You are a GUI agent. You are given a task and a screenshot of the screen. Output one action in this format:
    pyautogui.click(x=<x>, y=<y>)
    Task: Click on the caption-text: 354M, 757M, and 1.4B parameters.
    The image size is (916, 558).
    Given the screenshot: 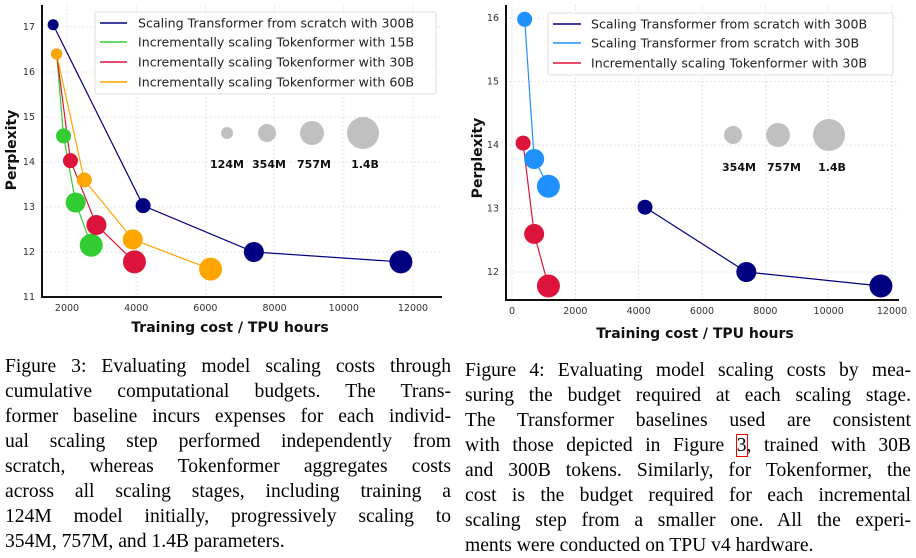 What is the action you would take?
    pyautogui.click(x=145, y=541)
    